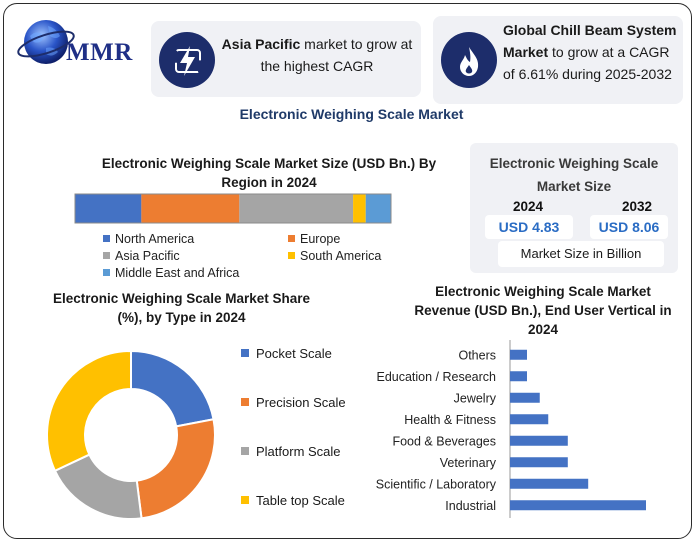 The width and height of the screenshot is (695, 542). I want to click on legend-label: North America, so click(155, 239).